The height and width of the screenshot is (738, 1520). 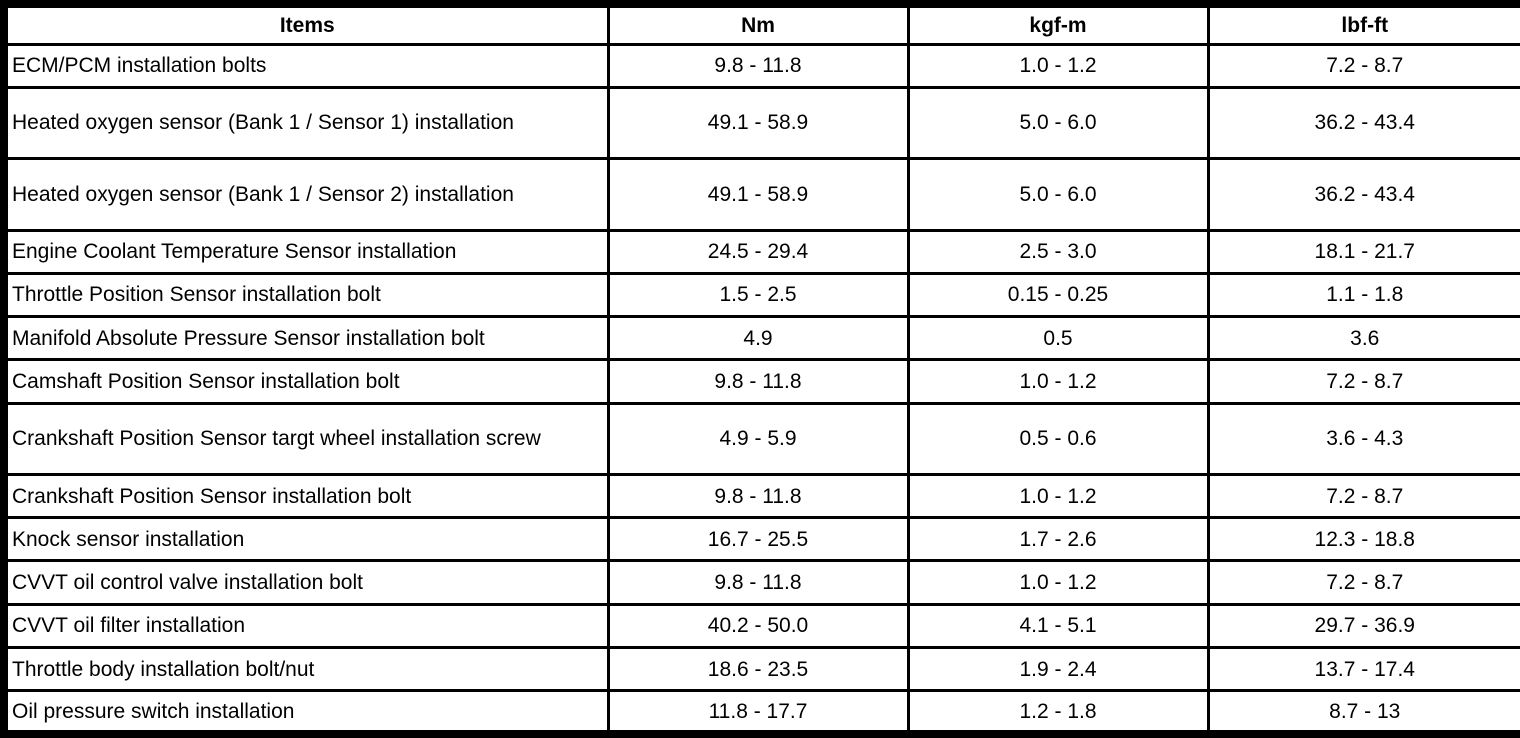 What do you see at coordinates (758, 338) in the screenshot?
I see `nm-value: 4.9` at bounding box center [758, 338].